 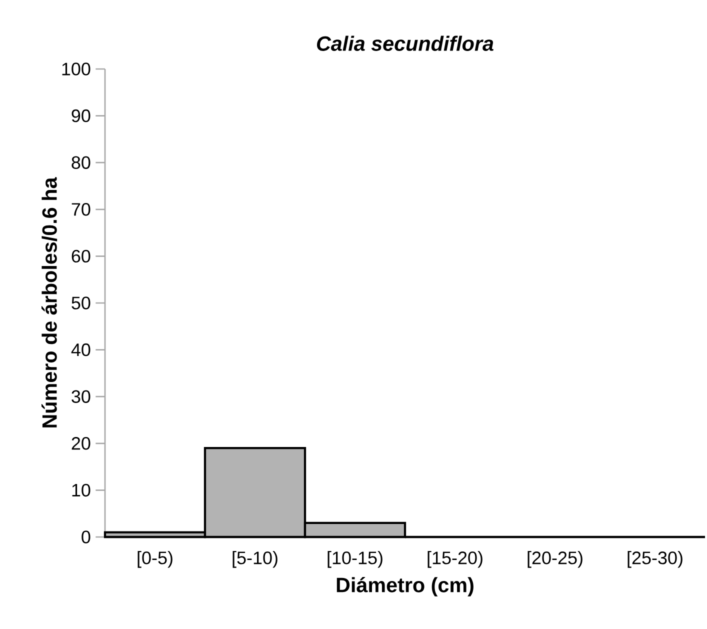 What do you see at coordinates (81, 209) in the screenshot?
I see `y-tick-label: 70` at bounding box center [81, 209].